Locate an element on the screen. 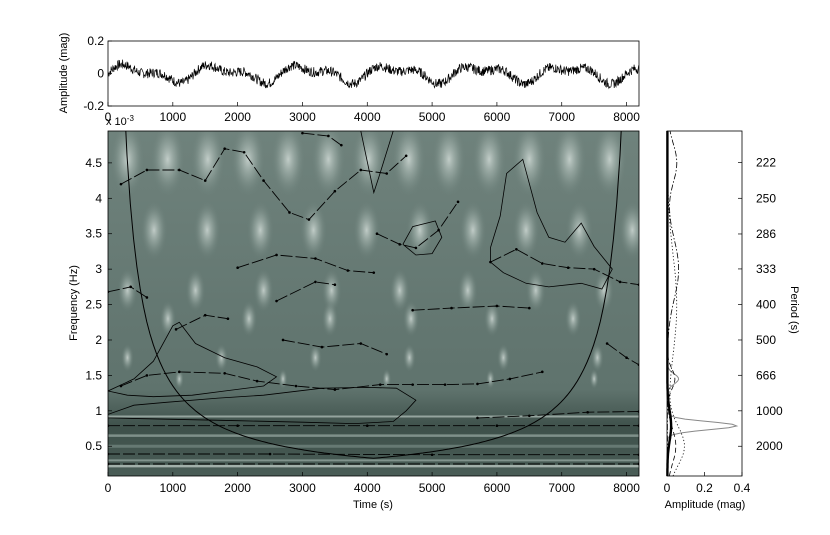  light-curve-xtick-label: 4000 is located at coordinates (367, 117).